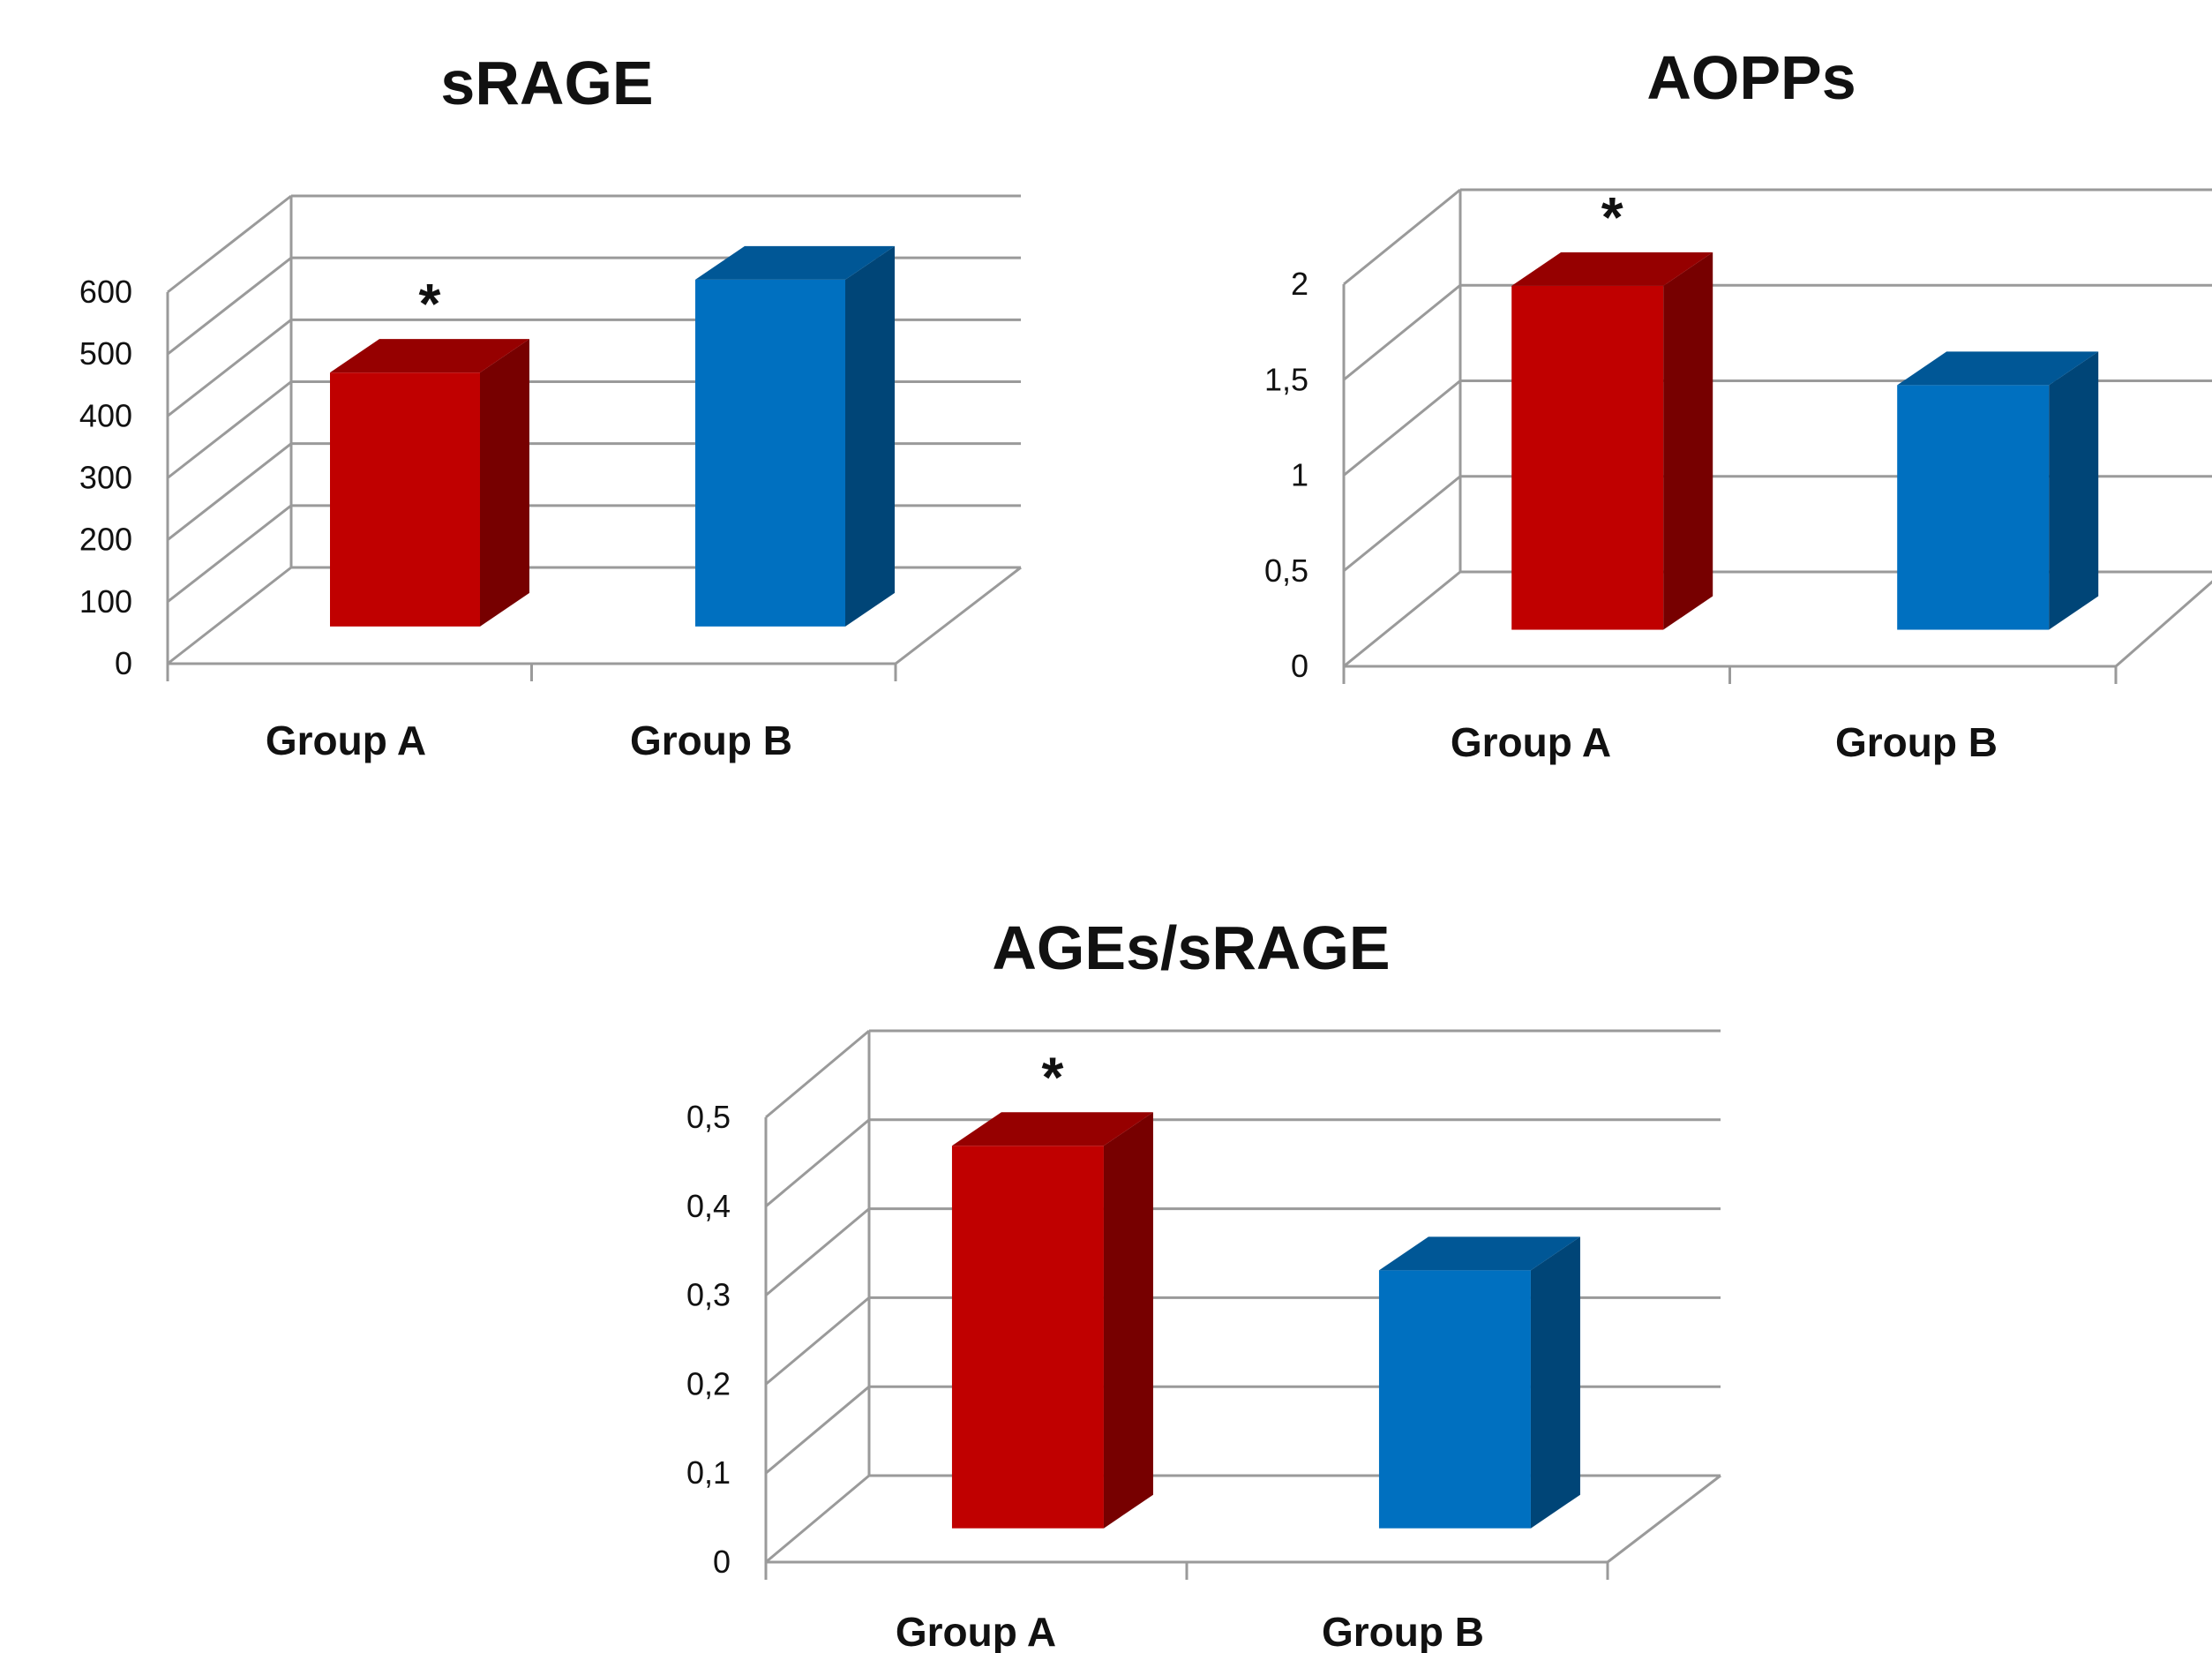 The image size is (2212, 1653). Describe the element at coordinates (708, 1295) in the screenshot. I see `y-tick-label: 0,3` at that location.